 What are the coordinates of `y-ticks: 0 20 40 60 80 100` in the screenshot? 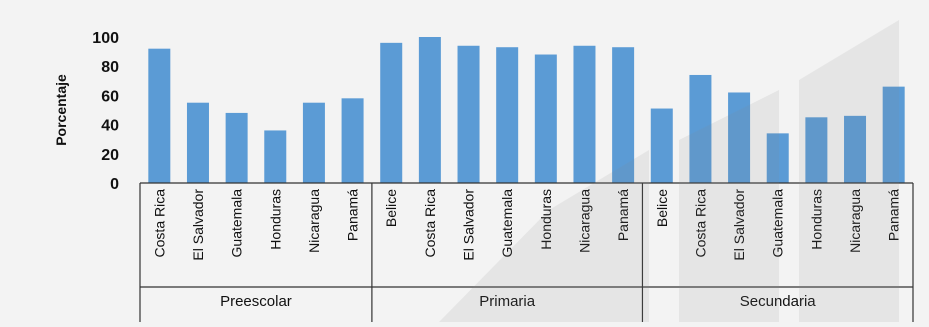 It's located at (105, 111).